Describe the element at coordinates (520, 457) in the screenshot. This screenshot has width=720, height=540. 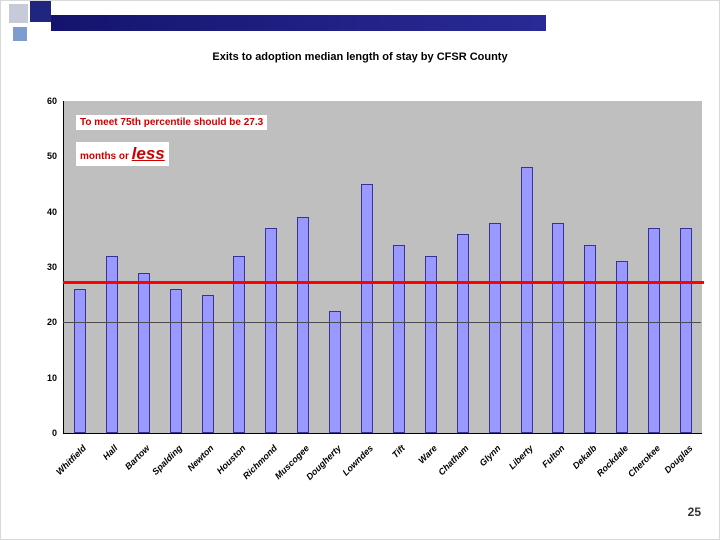
I see `x-label-liberty: Liberty` at that location.